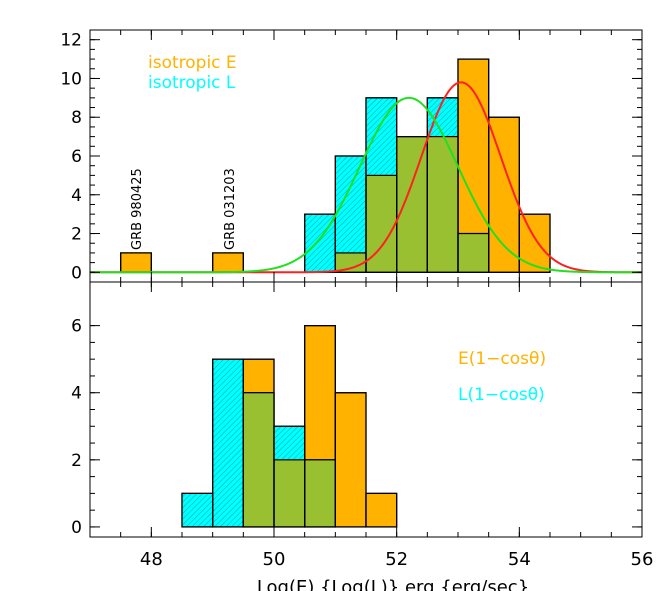  Describe the element at coordinates (76, 157) in the screenshot. I see `top-y-tick-label: 6` at that location.